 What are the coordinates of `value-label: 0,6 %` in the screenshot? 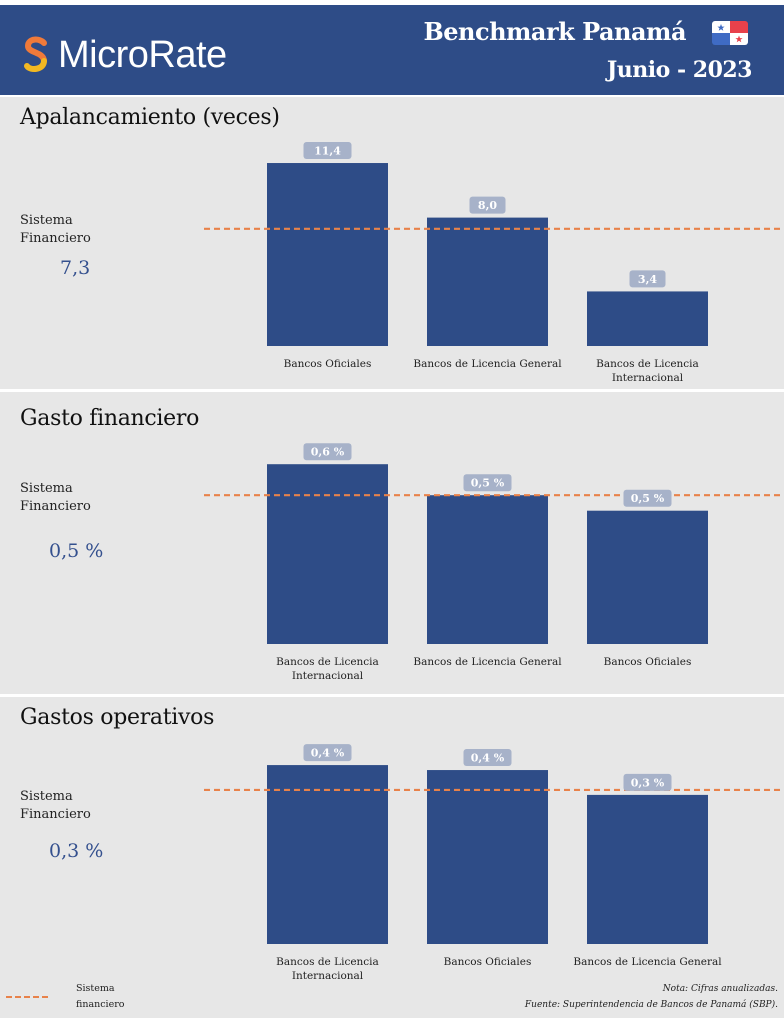 It's located at (328, 452).